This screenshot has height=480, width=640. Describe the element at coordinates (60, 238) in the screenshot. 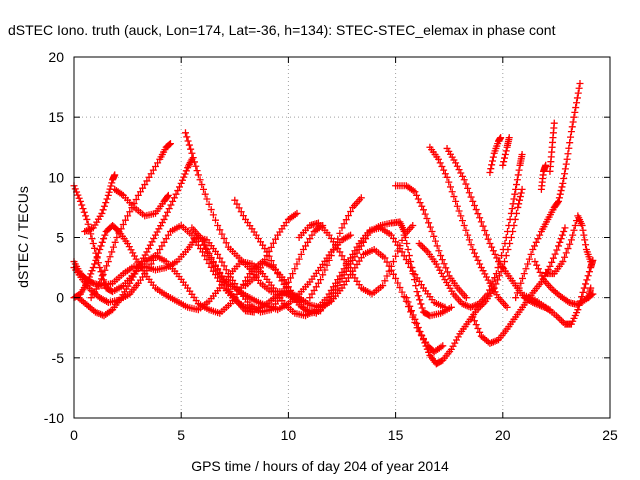

I see `y-tick-label: 5` at that location.